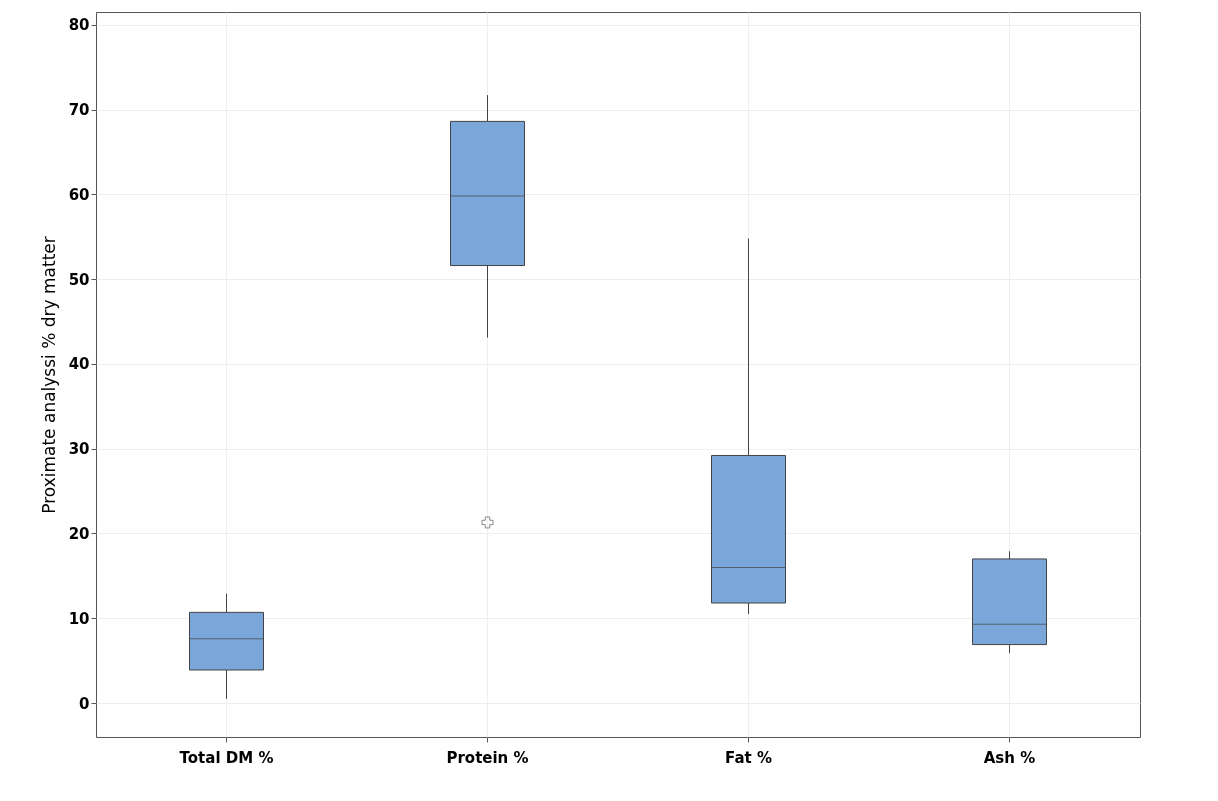  What do you see at coordinates (79, 110) in the screenshot?
I see `y-tick-label: 70` at bounding box center [79, 110].